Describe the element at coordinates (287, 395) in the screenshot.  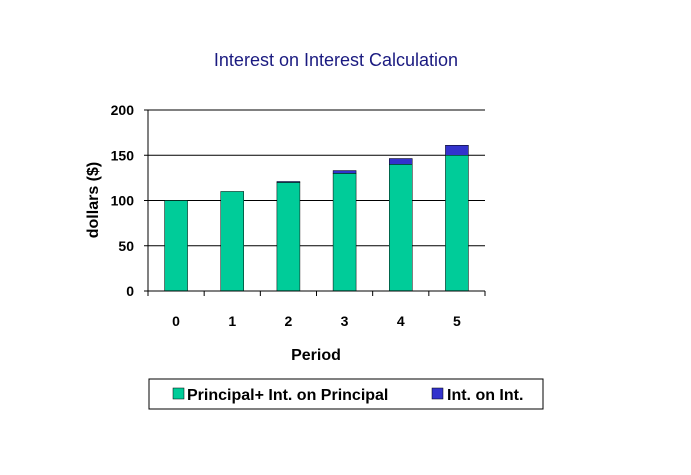
I see `legend-label-principal: Principal+ Int. on Principal` at that location.